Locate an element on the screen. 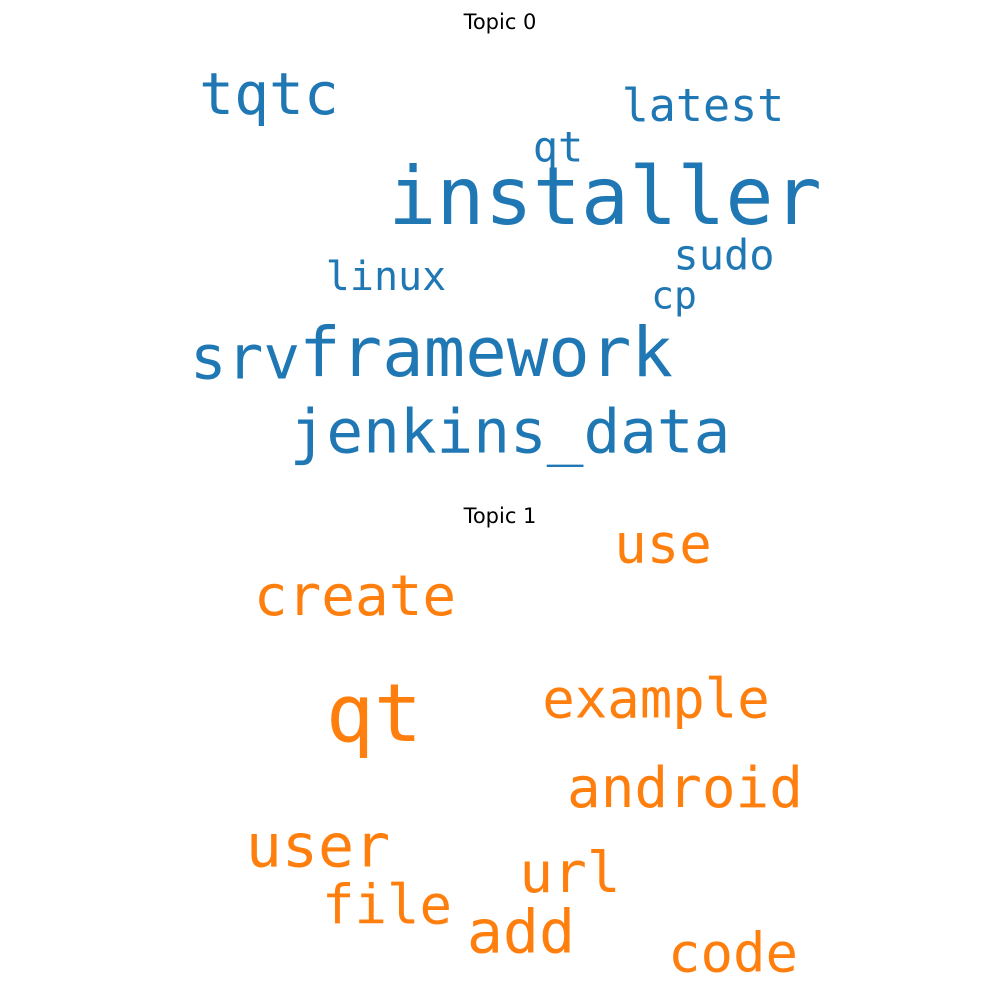 This screenshot has width=1000, height=1000. word-url: url is located at coordinates (569, 873).